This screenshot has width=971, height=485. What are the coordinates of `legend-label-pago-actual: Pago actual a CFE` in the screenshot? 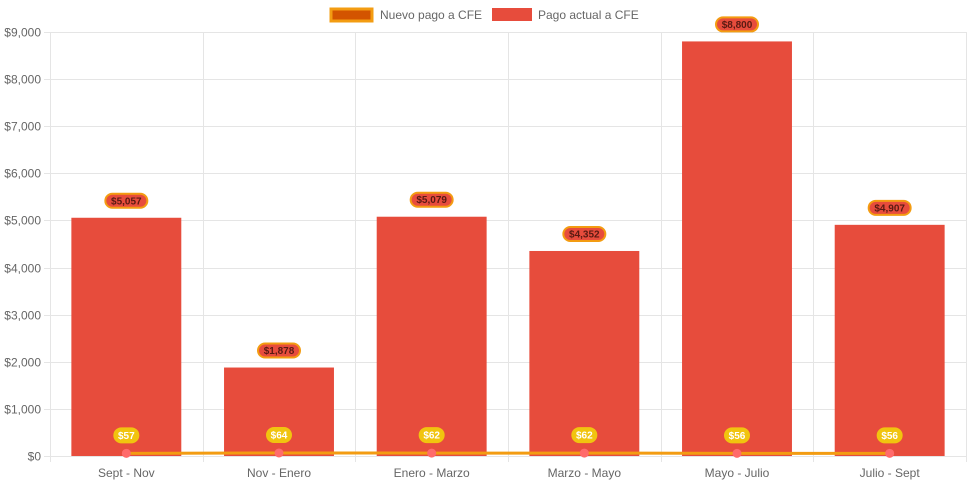 It's located at (588, 15).